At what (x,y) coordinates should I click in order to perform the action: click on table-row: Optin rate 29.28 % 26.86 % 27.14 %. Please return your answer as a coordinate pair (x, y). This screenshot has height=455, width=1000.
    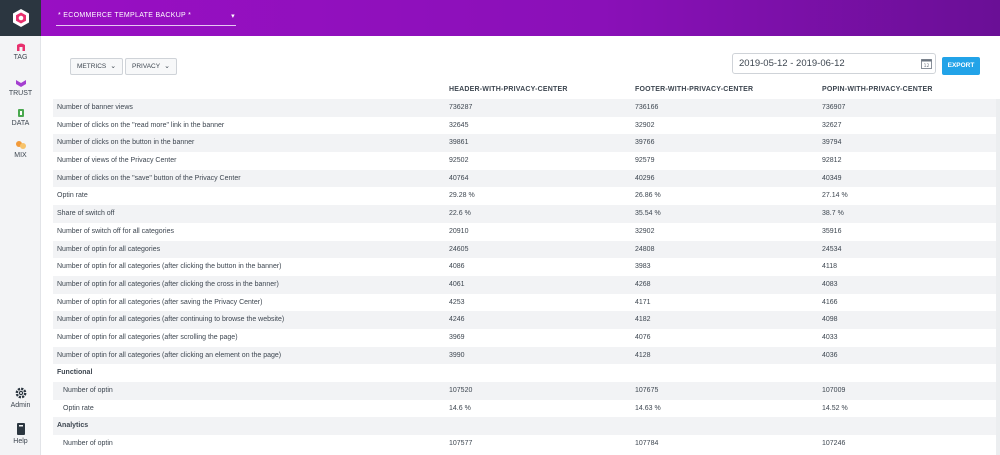
    Looking at the image, I should click on (526, 196).